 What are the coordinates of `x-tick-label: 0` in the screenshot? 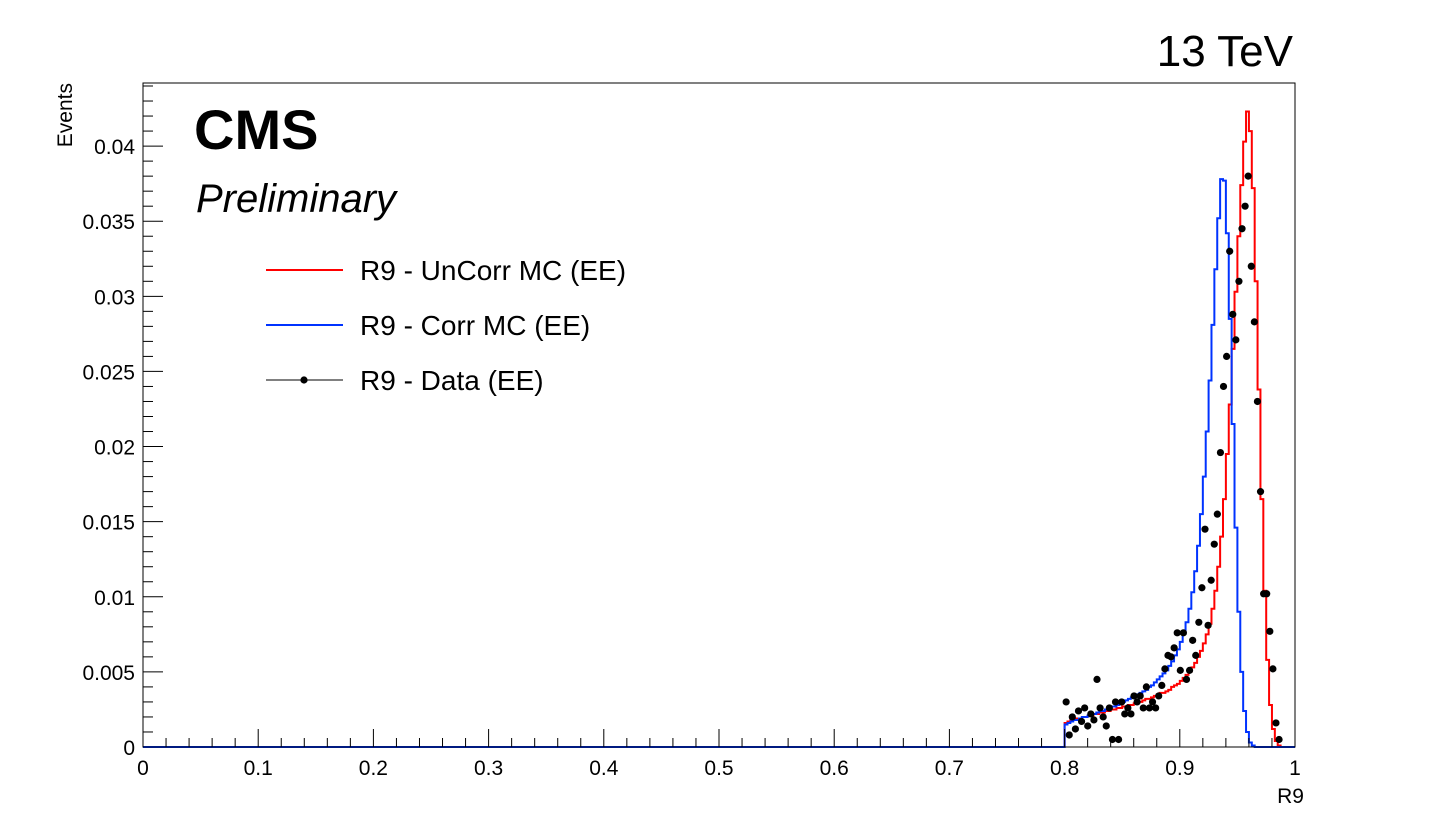 It's located at (143, 768).